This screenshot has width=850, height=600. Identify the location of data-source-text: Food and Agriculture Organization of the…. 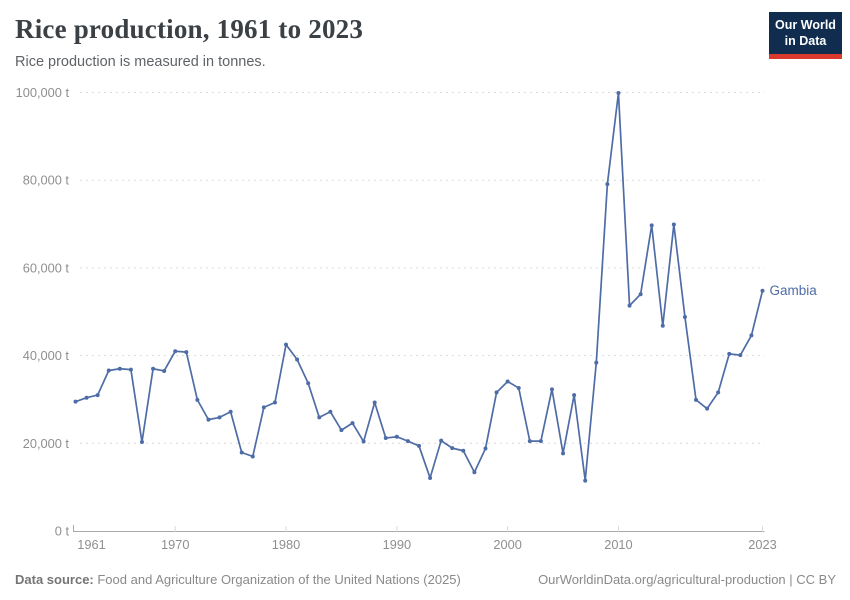
(277, 579).